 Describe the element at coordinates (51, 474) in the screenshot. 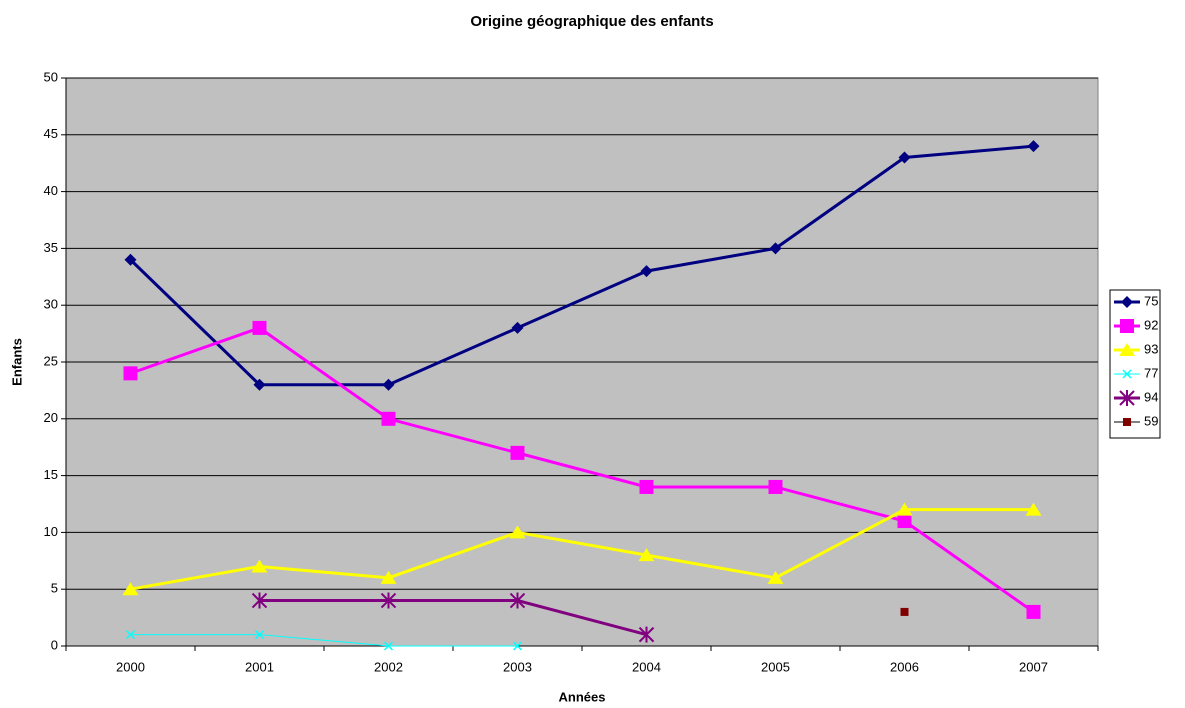

I see `y-tick-label: 15` at that location.